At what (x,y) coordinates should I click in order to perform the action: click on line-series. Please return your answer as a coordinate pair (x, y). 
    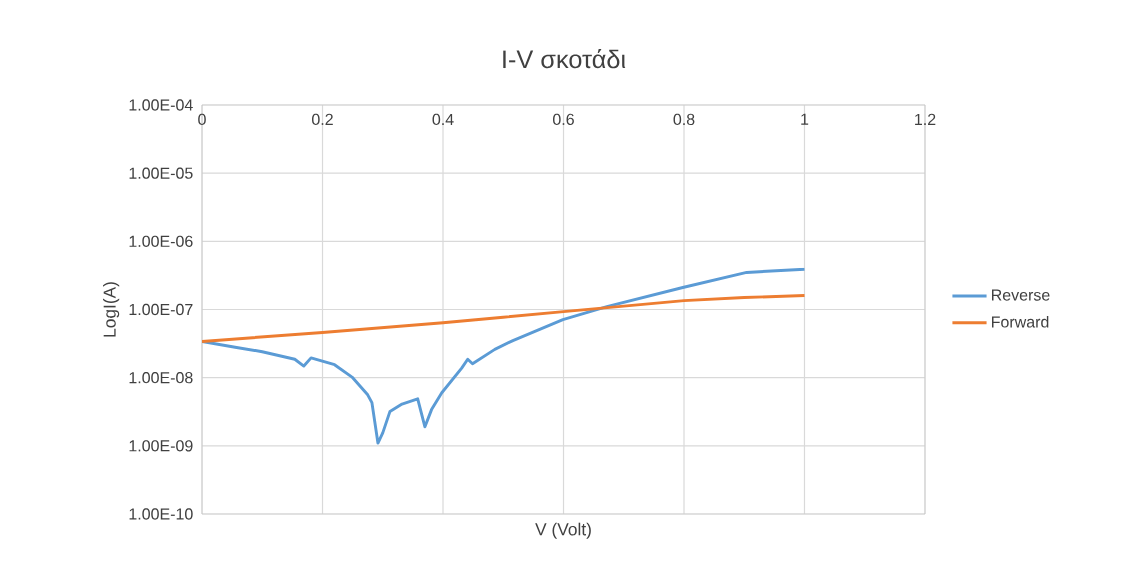
    Looking at the image, I should click on (504, 318).